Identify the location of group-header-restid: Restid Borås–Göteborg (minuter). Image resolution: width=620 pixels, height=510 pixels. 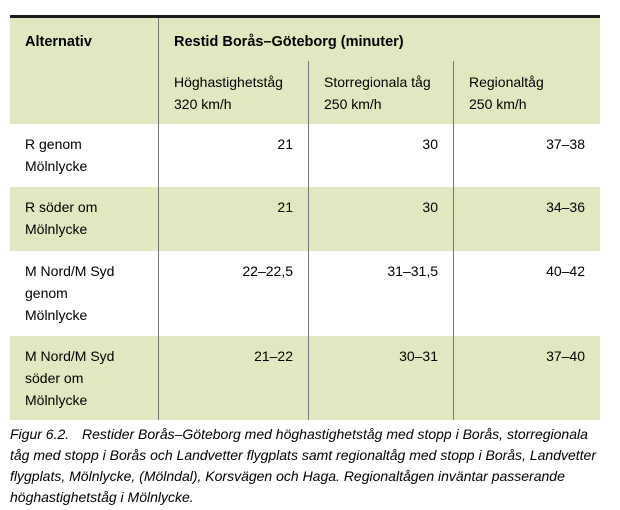
(379, 39).